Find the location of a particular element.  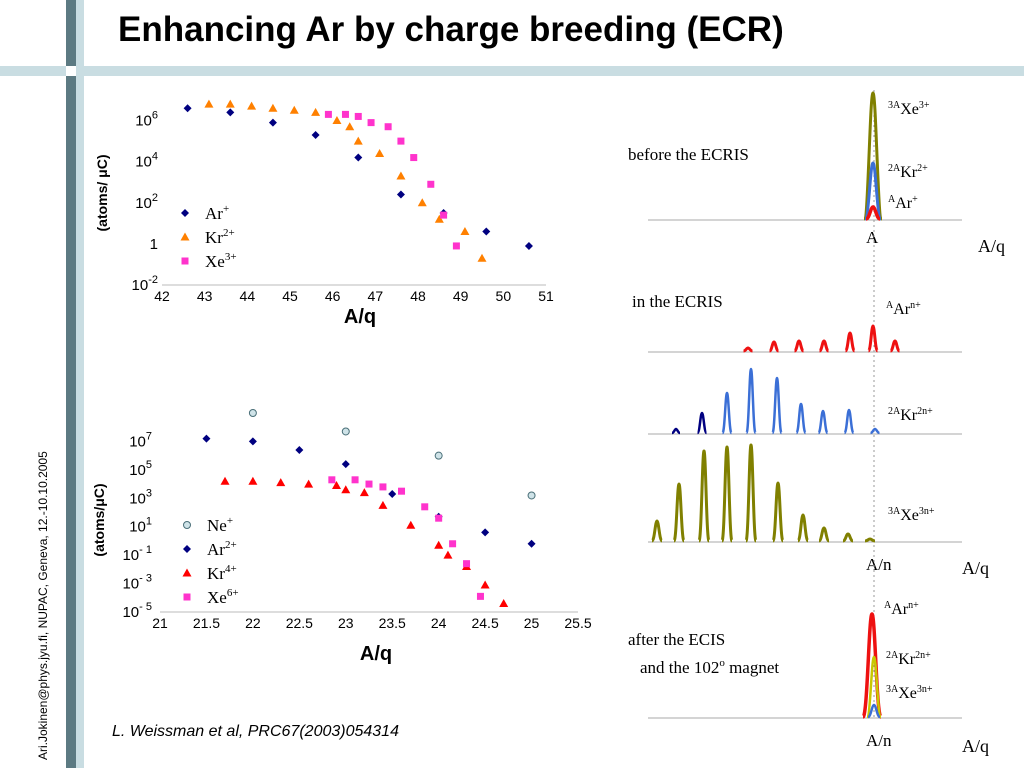

y-axis-title: (atoms/μC) is located at coordinates (99, 519).